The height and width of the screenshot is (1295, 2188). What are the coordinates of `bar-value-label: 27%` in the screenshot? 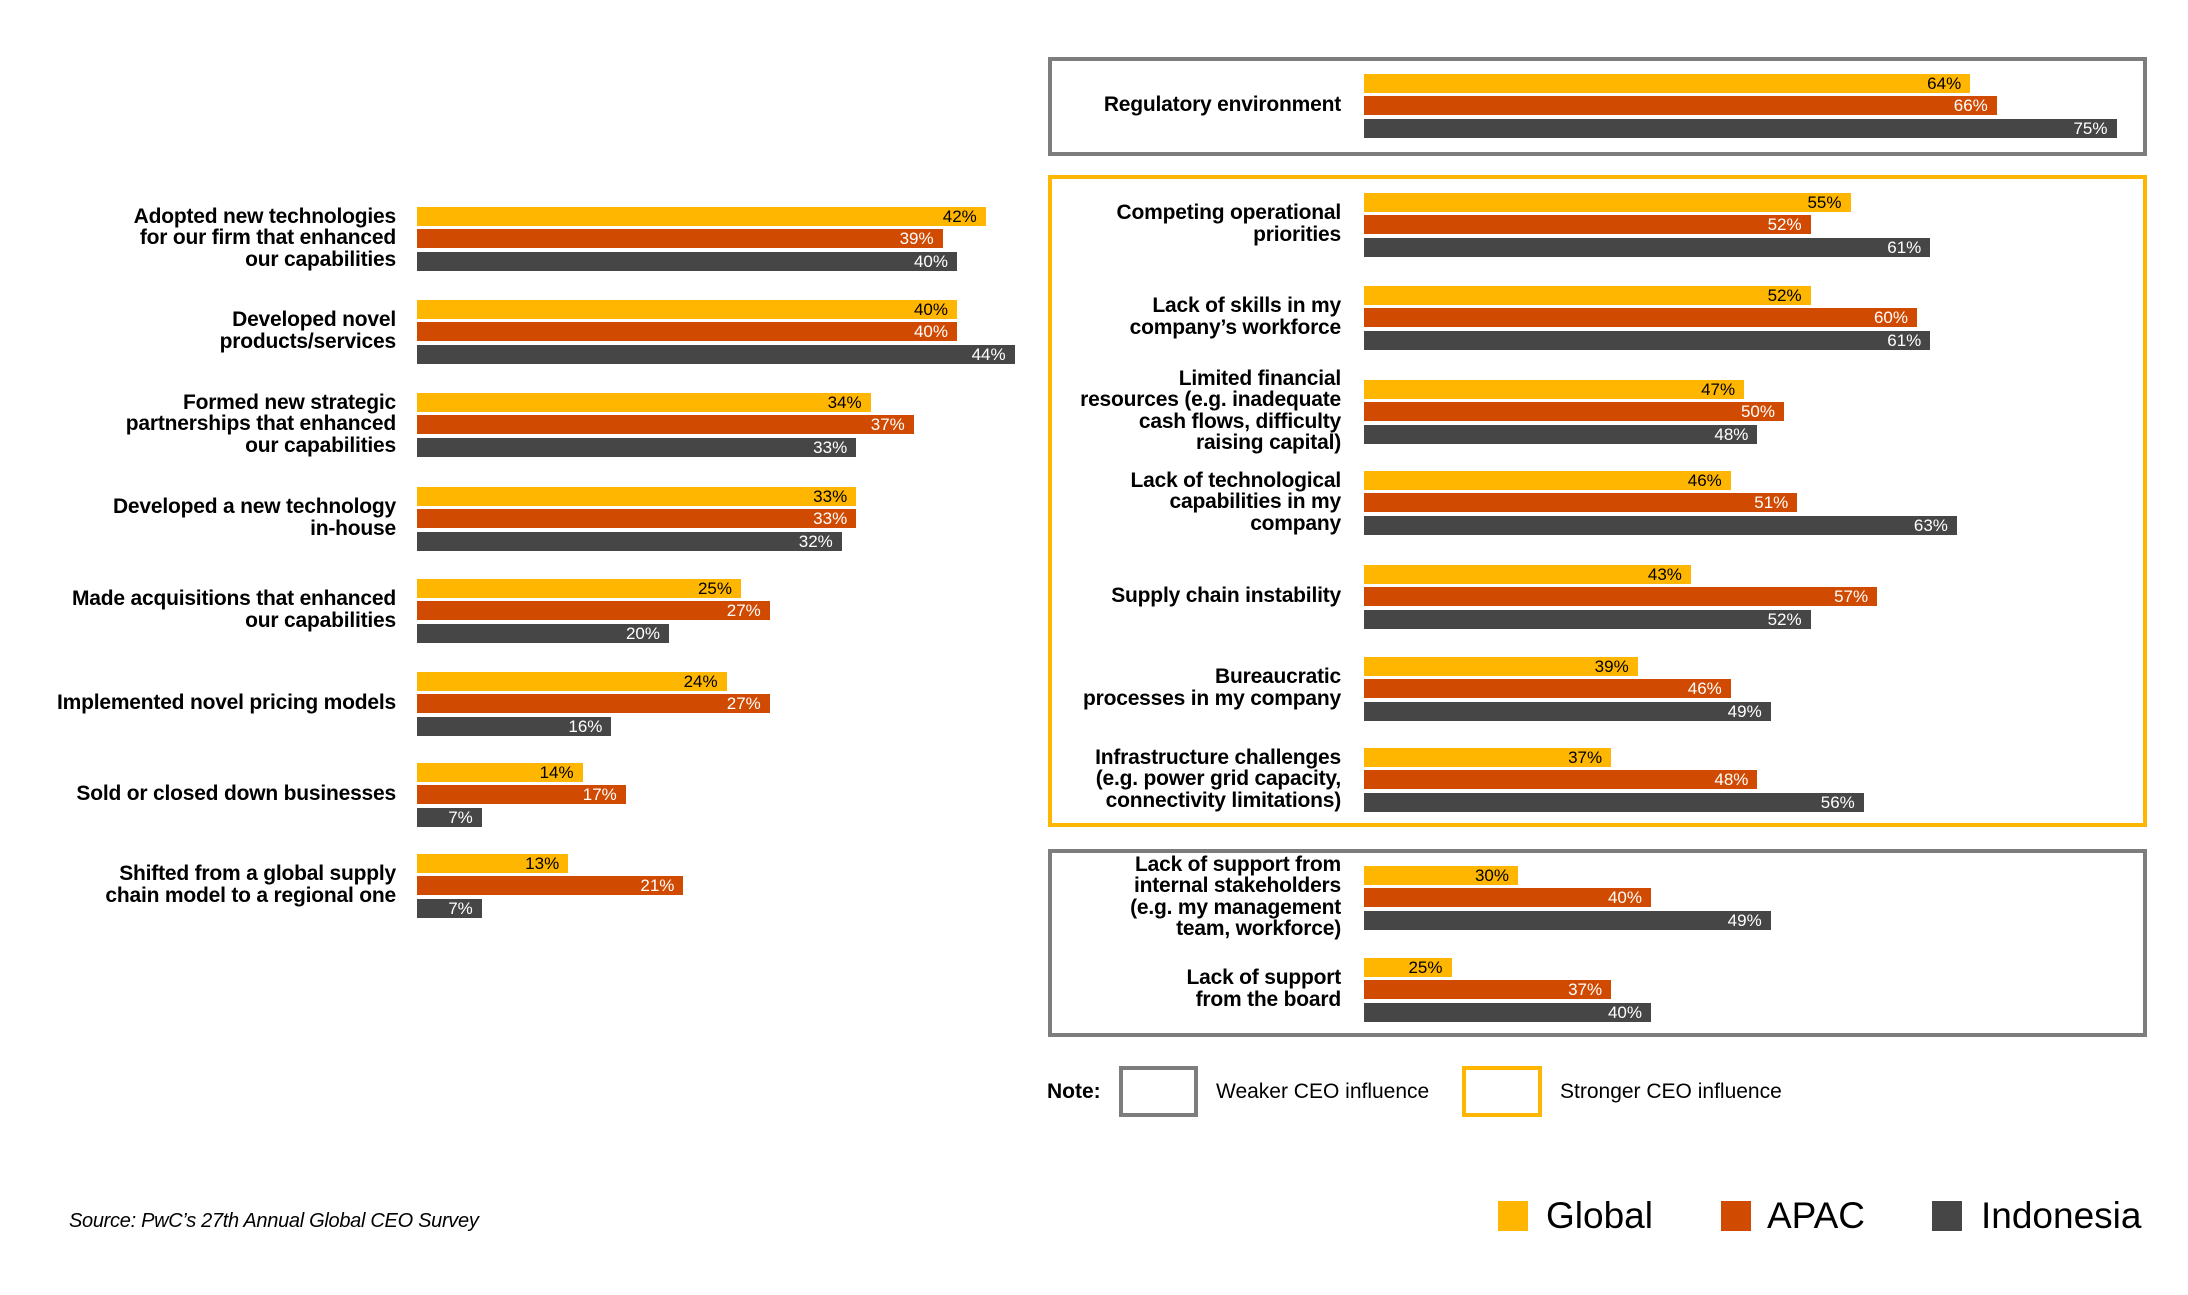 It's located at (743, 611).